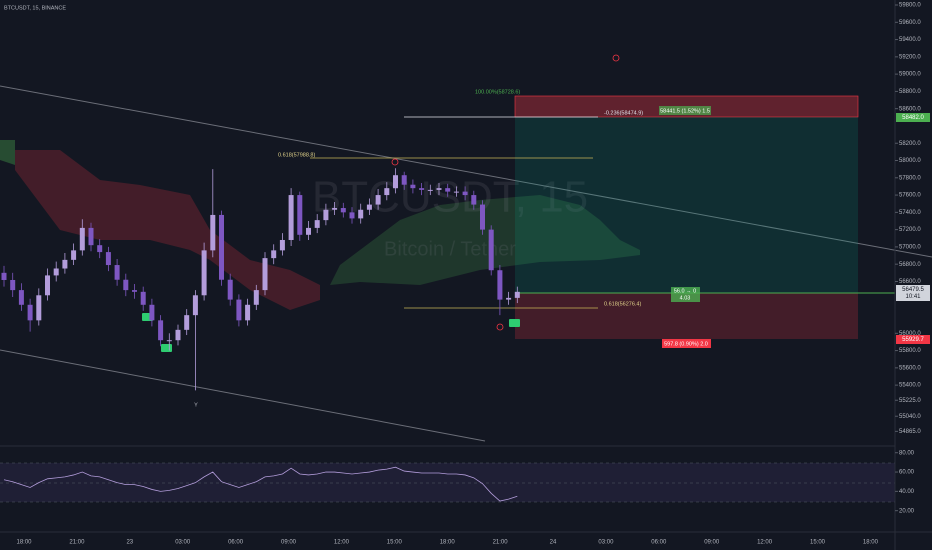  I want to click on x-tick-label: 15:00, so click(395, 543).